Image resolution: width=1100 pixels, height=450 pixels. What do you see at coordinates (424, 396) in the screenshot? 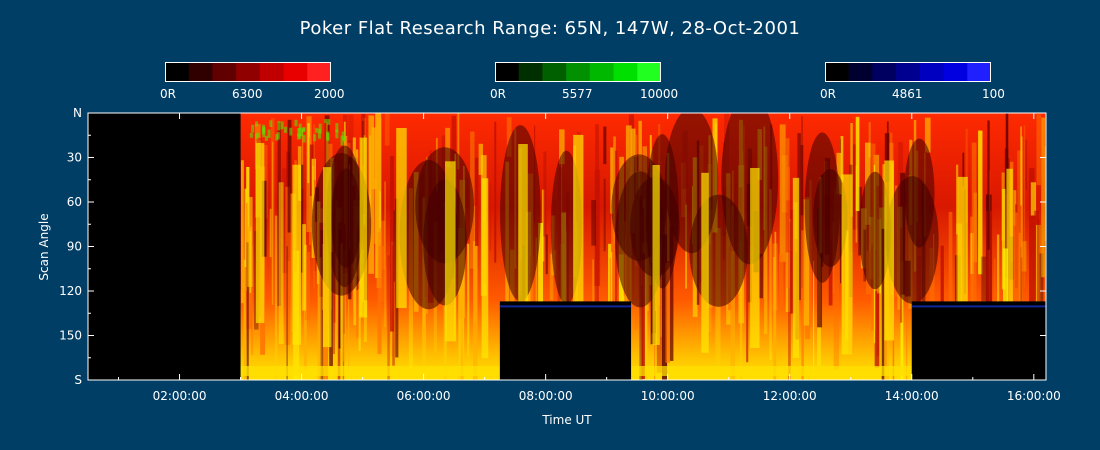
I see `x-tick-label: 06:00:00` at bounding box center [424, 396].